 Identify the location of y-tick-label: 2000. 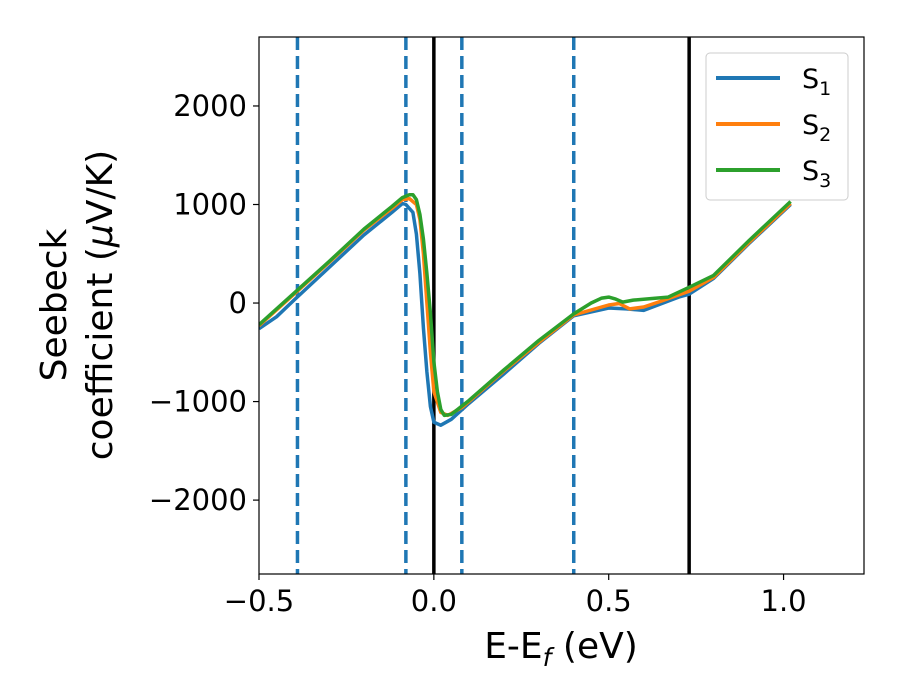
(210, 106).